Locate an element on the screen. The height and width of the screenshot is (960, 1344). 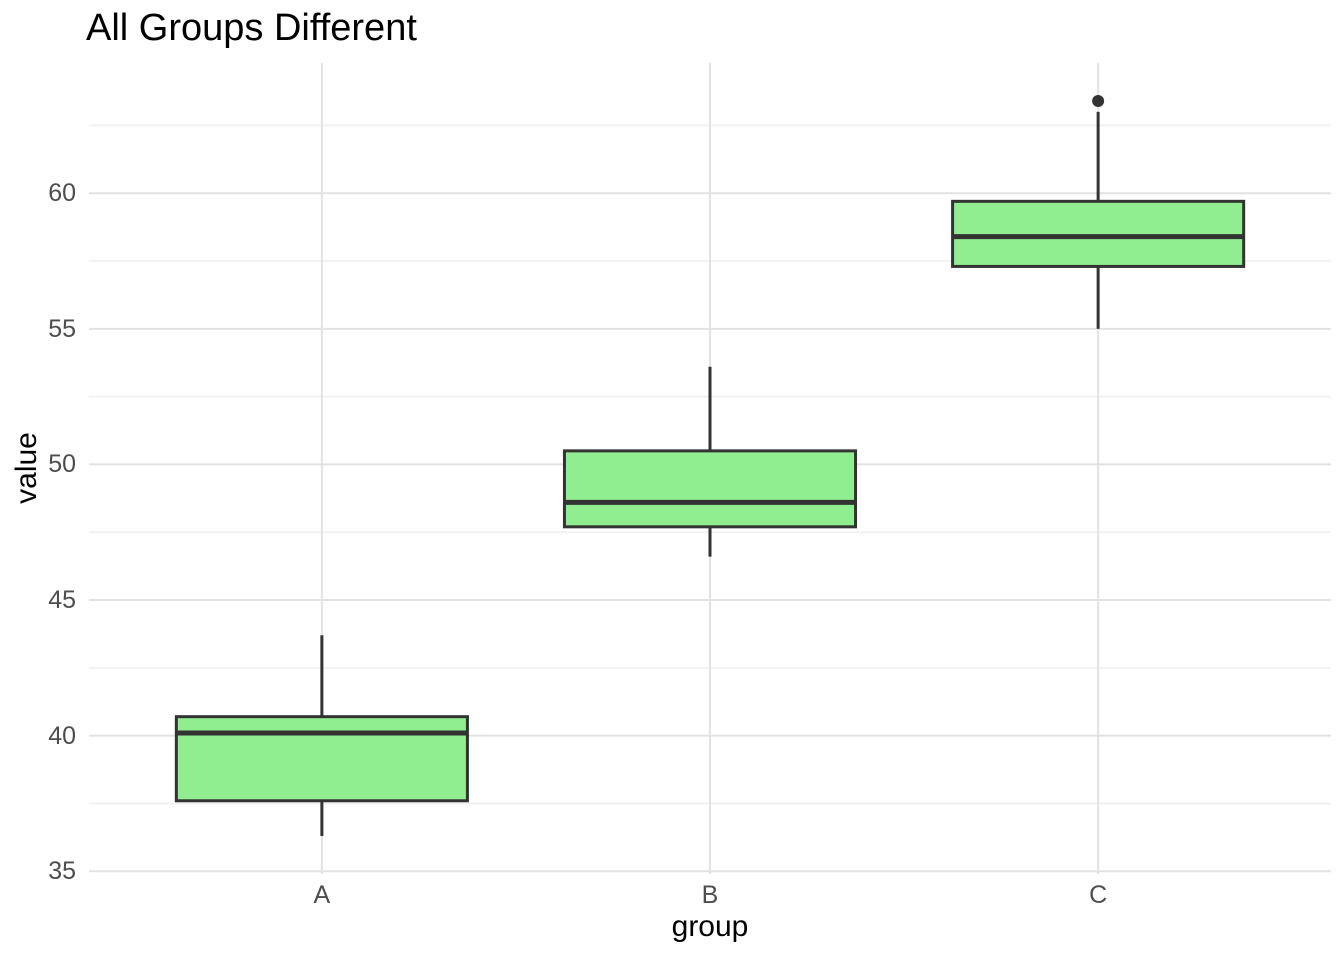
box-B is located at coordinates (710, 489).